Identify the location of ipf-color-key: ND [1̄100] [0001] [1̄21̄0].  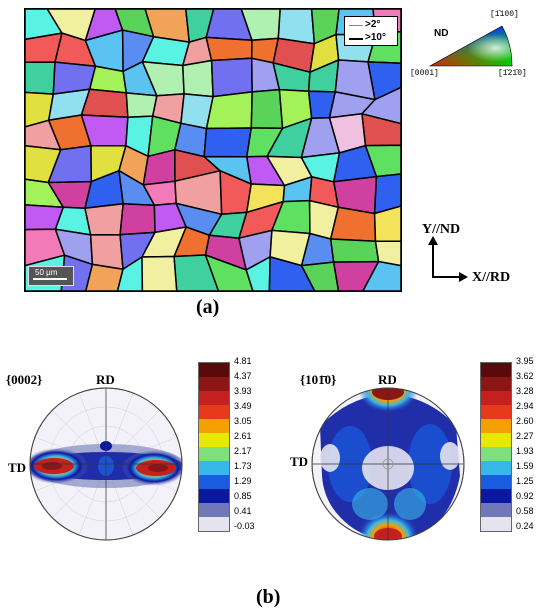
(477, 48).